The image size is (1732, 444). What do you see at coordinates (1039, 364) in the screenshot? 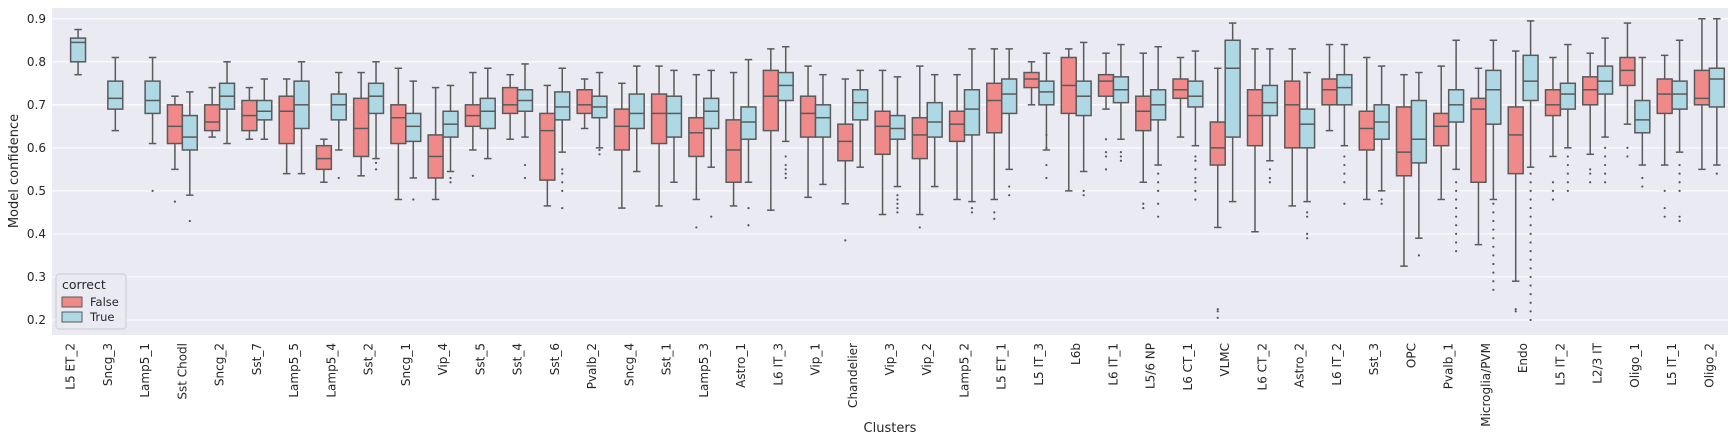
I see `x-tick-label: L5 IT_3` at bounding box center [1039, 364].